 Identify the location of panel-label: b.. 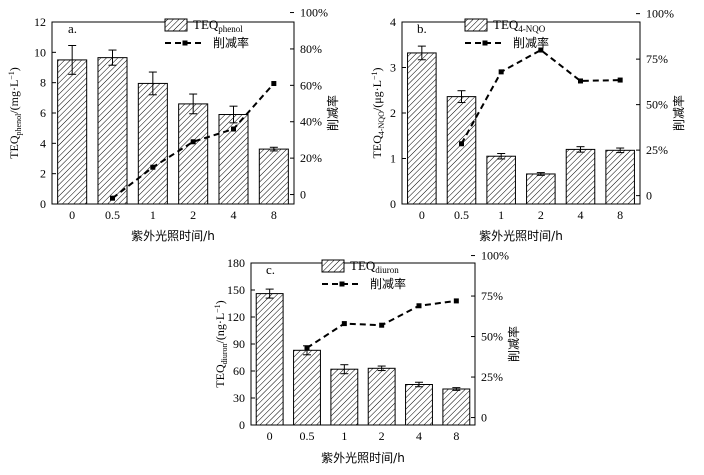
(422, 28).